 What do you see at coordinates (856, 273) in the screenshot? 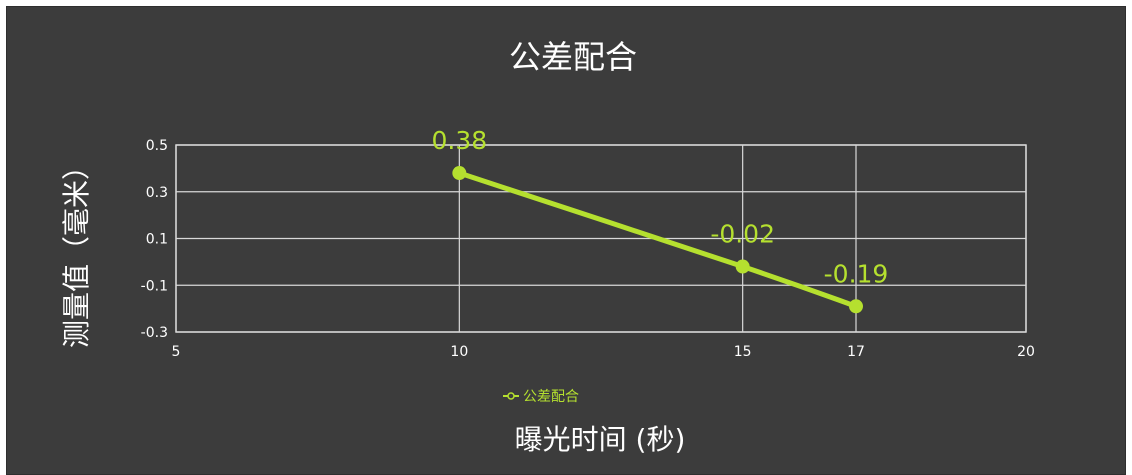
I see `data-label: -0.19` at bounding box center [856, 273].